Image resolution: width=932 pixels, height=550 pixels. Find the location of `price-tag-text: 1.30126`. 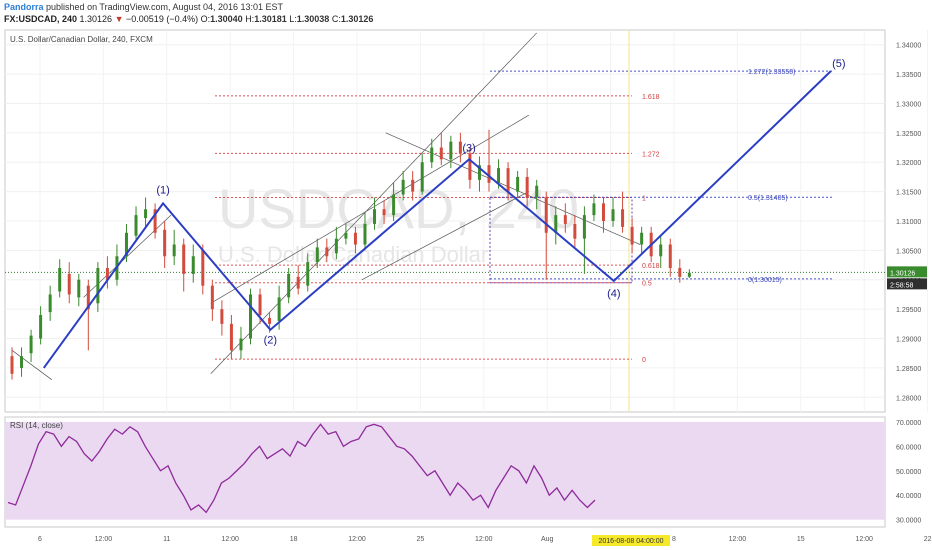

price-tag-text: 1.30126 is located at coordinates (902, 273).